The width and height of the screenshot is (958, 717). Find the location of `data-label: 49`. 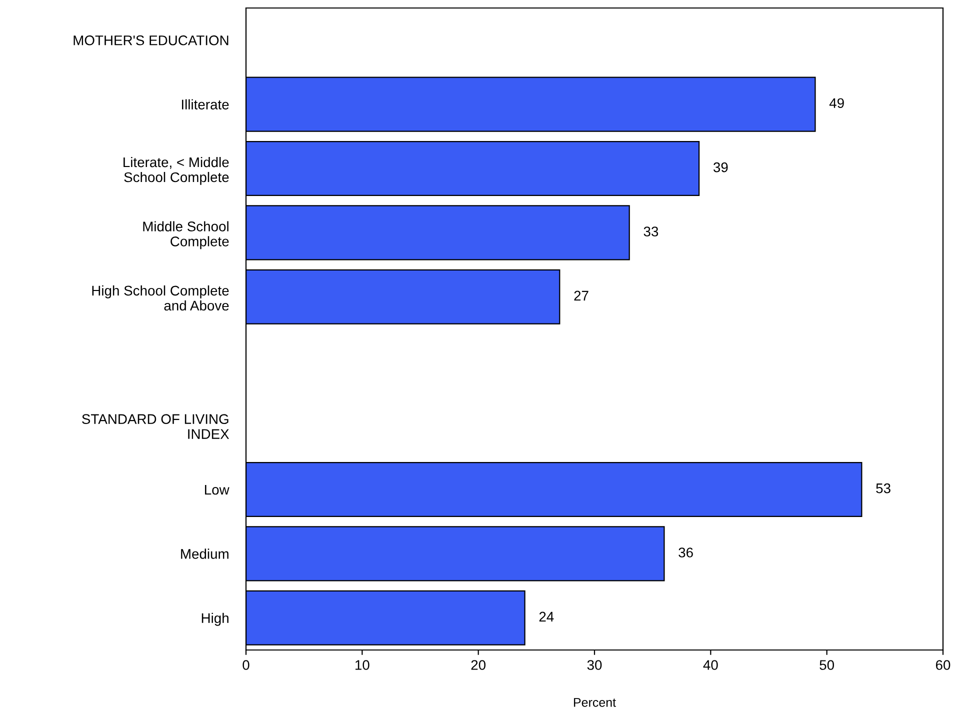

data-label: 49 is located at coordinates (836, 103).